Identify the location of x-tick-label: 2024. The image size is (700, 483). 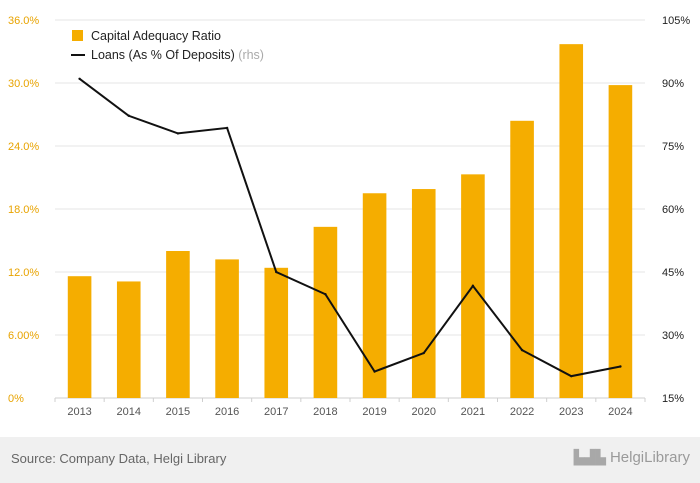
(620, 412).